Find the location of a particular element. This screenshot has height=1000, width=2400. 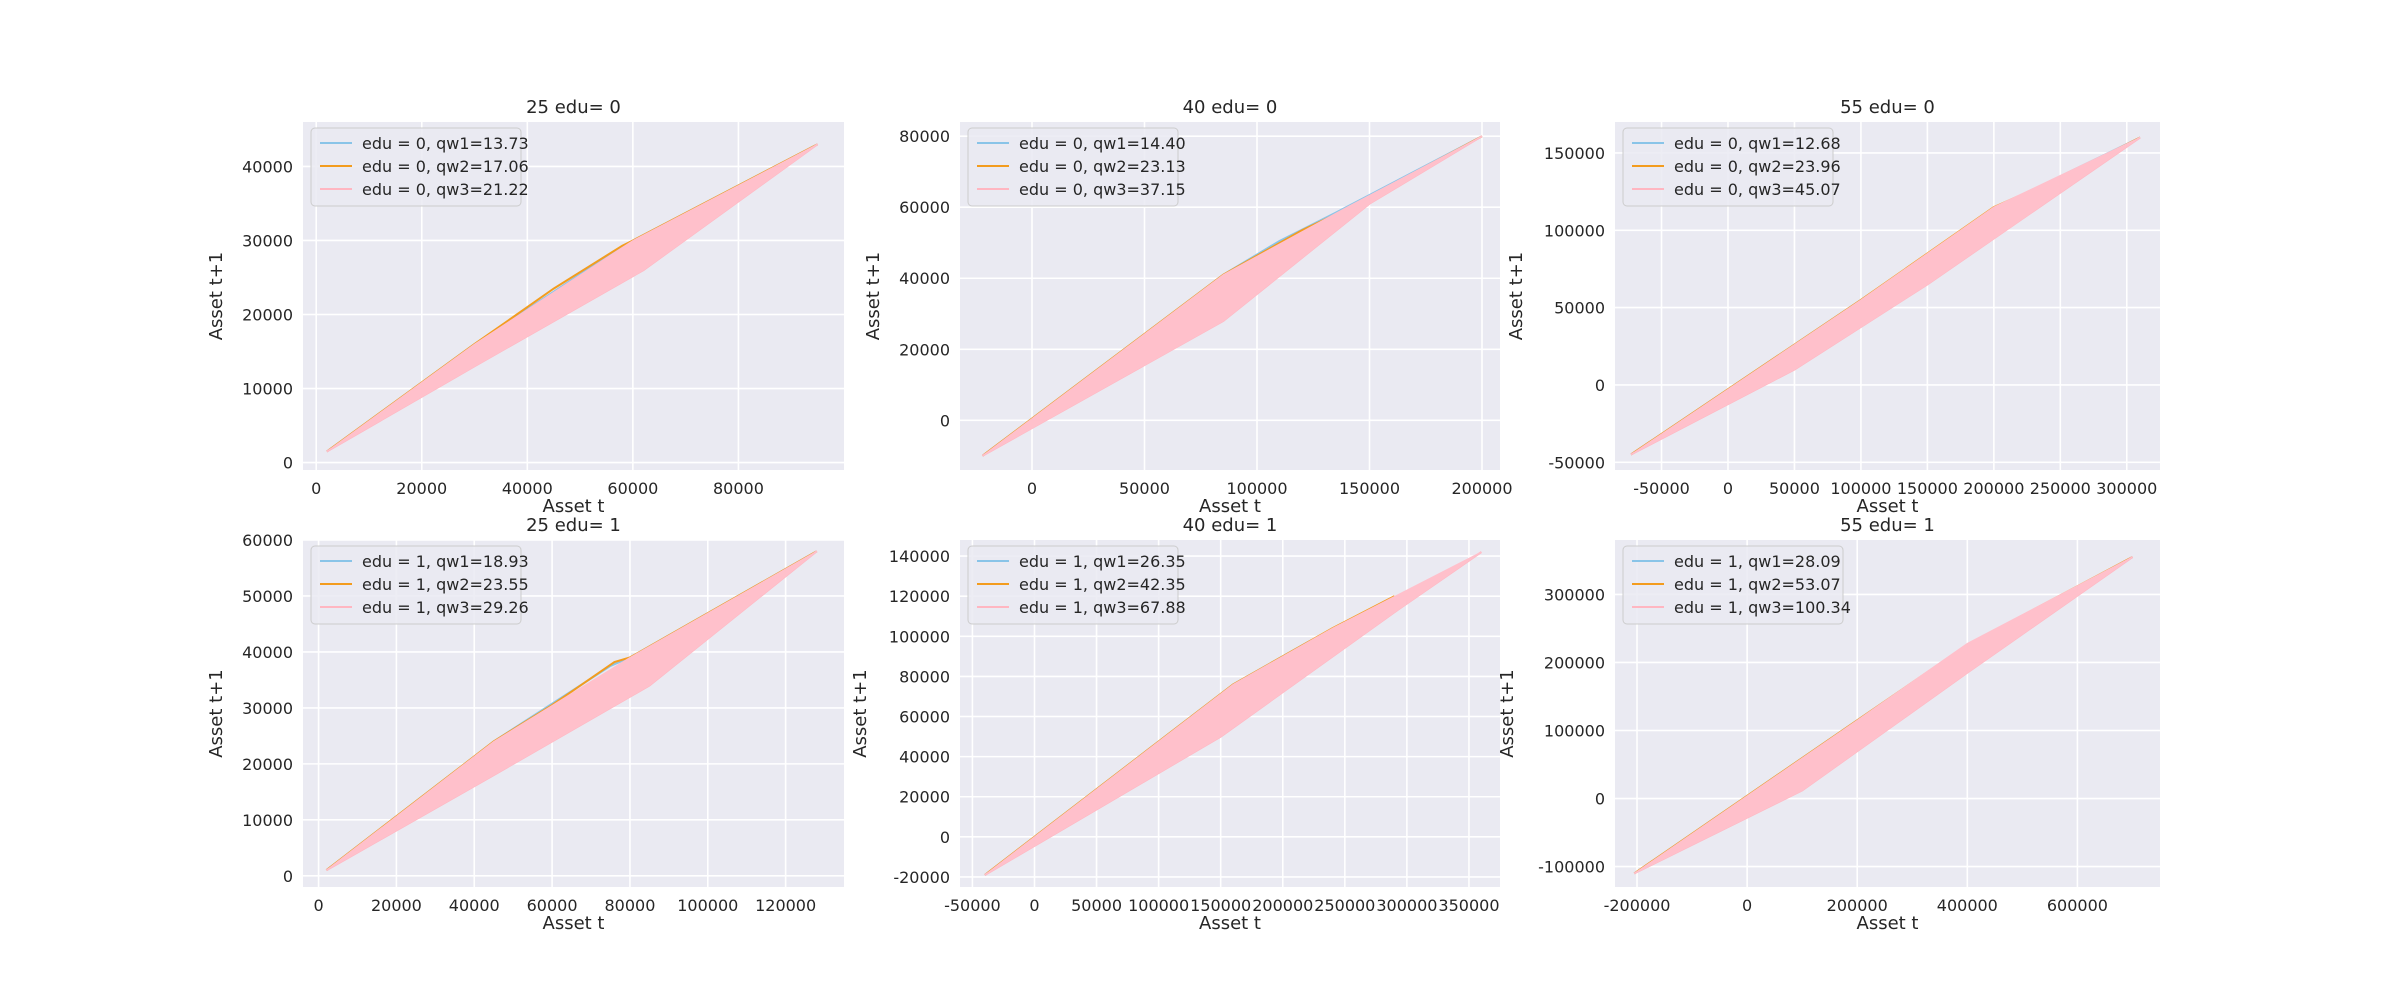

x-tick-label: -200000 is located at coordinates (1637, 905).